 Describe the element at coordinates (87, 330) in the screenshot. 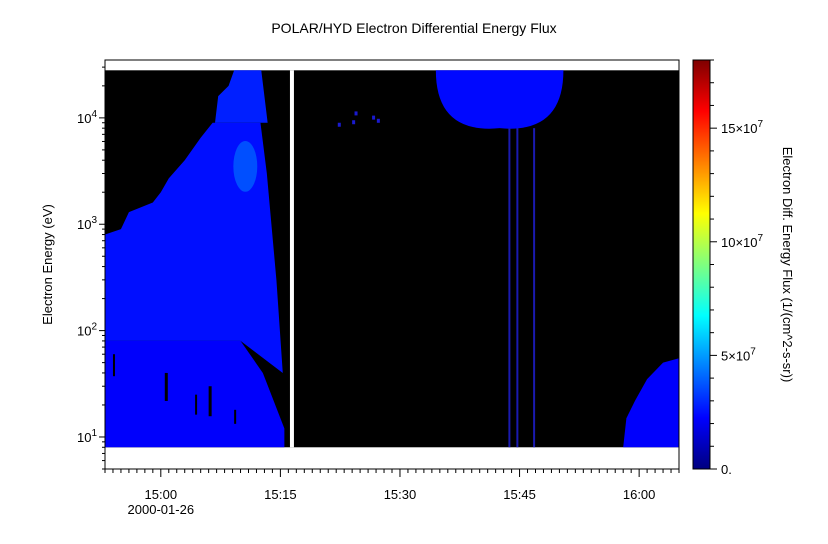

I see `y-tick-label-1: 10²` at that location.